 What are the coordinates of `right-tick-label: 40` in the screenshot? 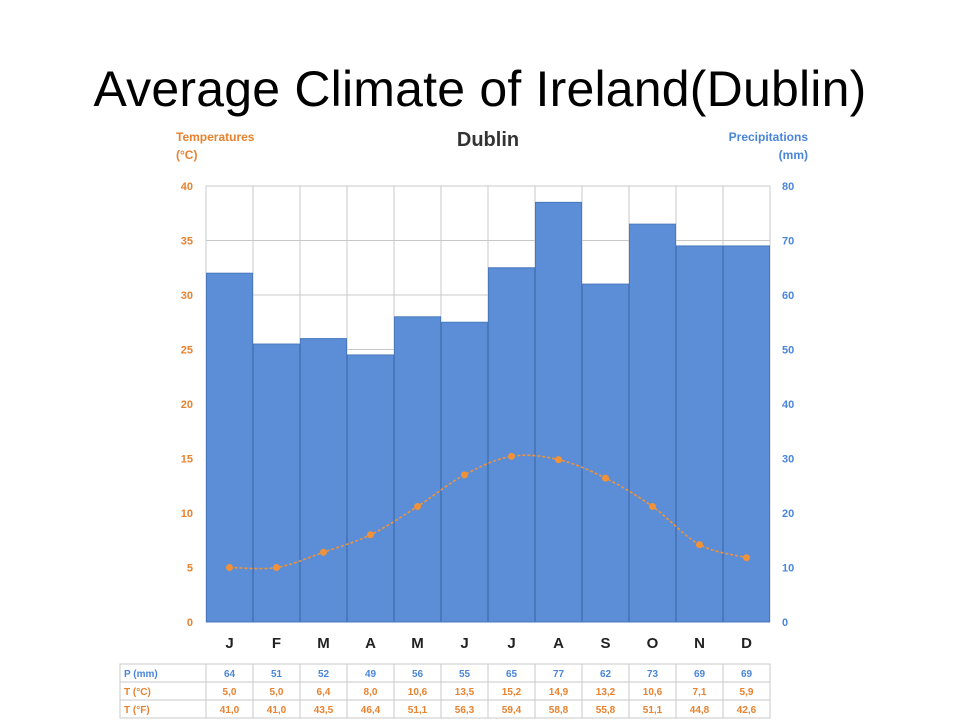 It's located at (788, 405).